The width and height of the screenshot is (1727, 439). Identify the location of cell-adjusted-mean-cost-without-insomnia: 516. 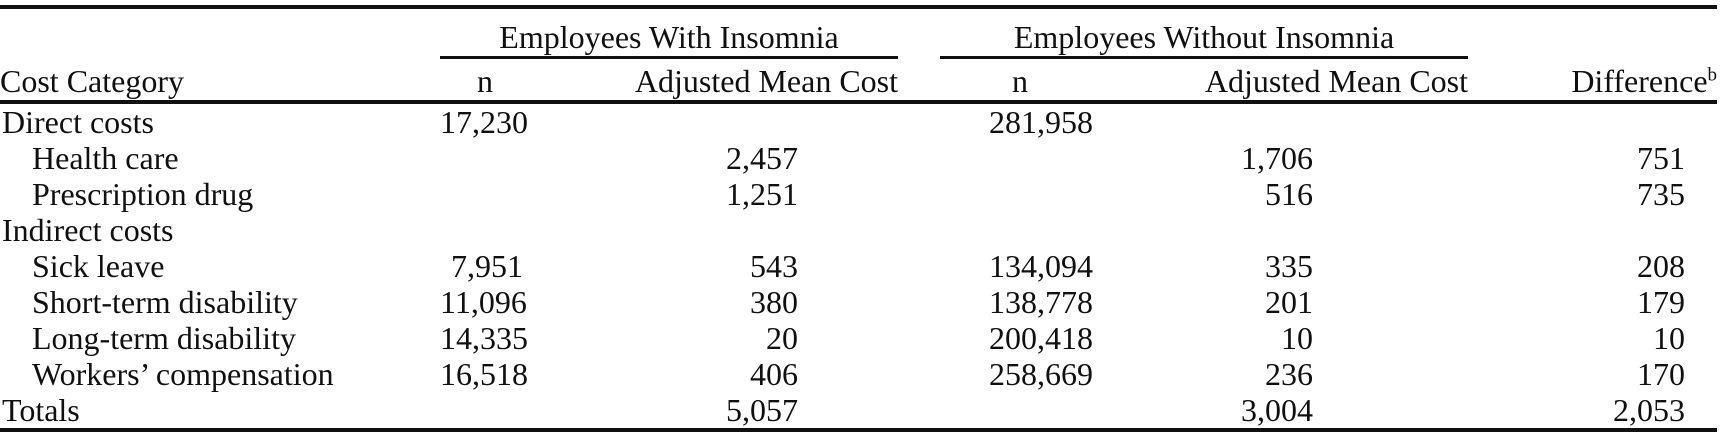
(1289, 194).